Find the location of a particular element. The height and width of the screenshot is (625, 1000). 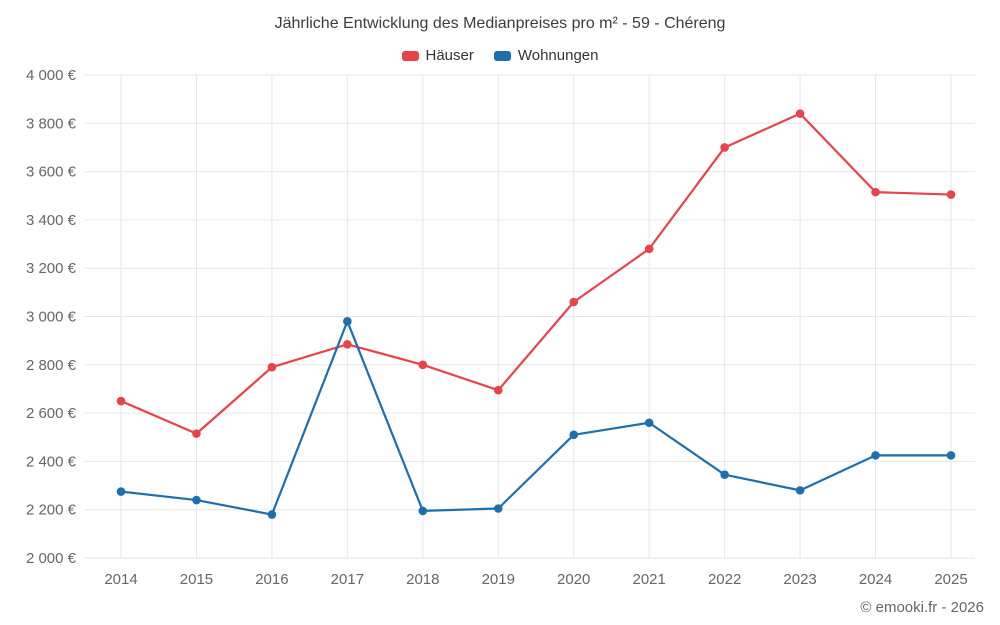

legend-label-wohnungen: Wohnungen is located at coordinates (558, 55).